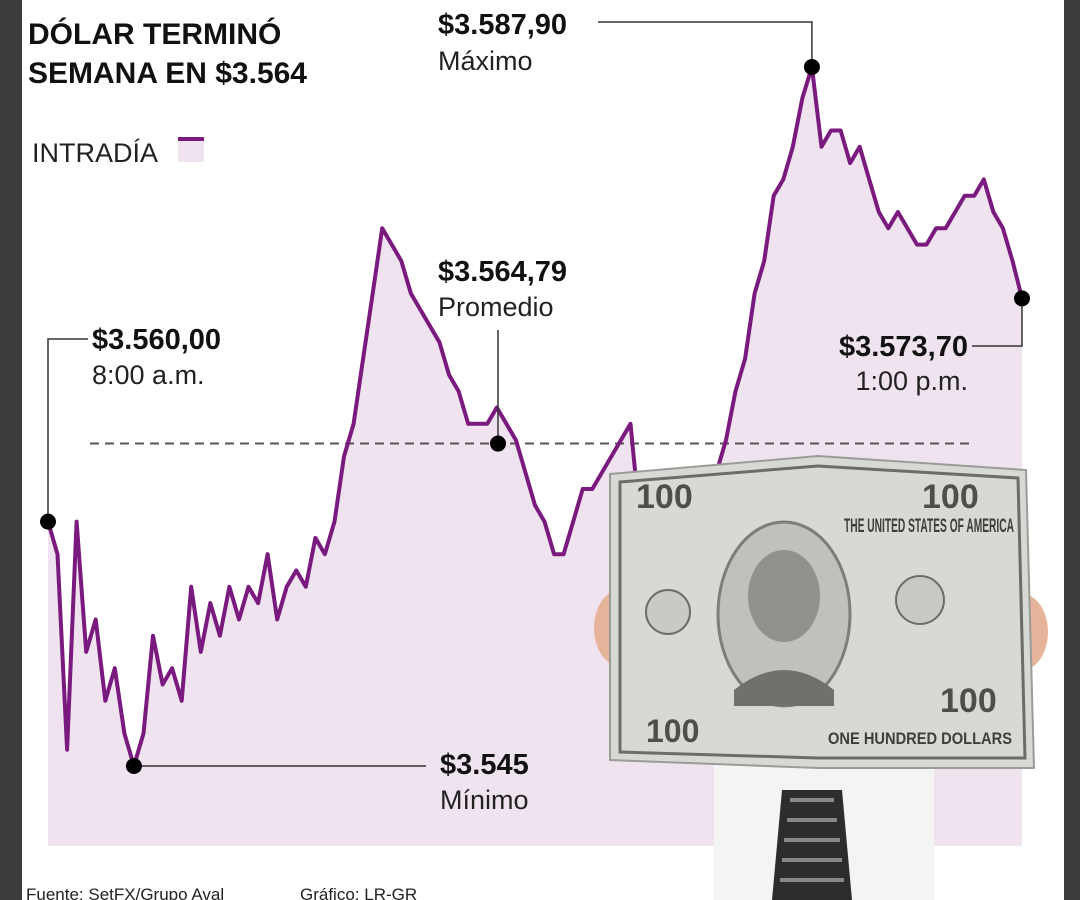  Describe the element at coordinates (95, 153) in the screenshot. I see `legend-label: INTRADÍA` at that location.